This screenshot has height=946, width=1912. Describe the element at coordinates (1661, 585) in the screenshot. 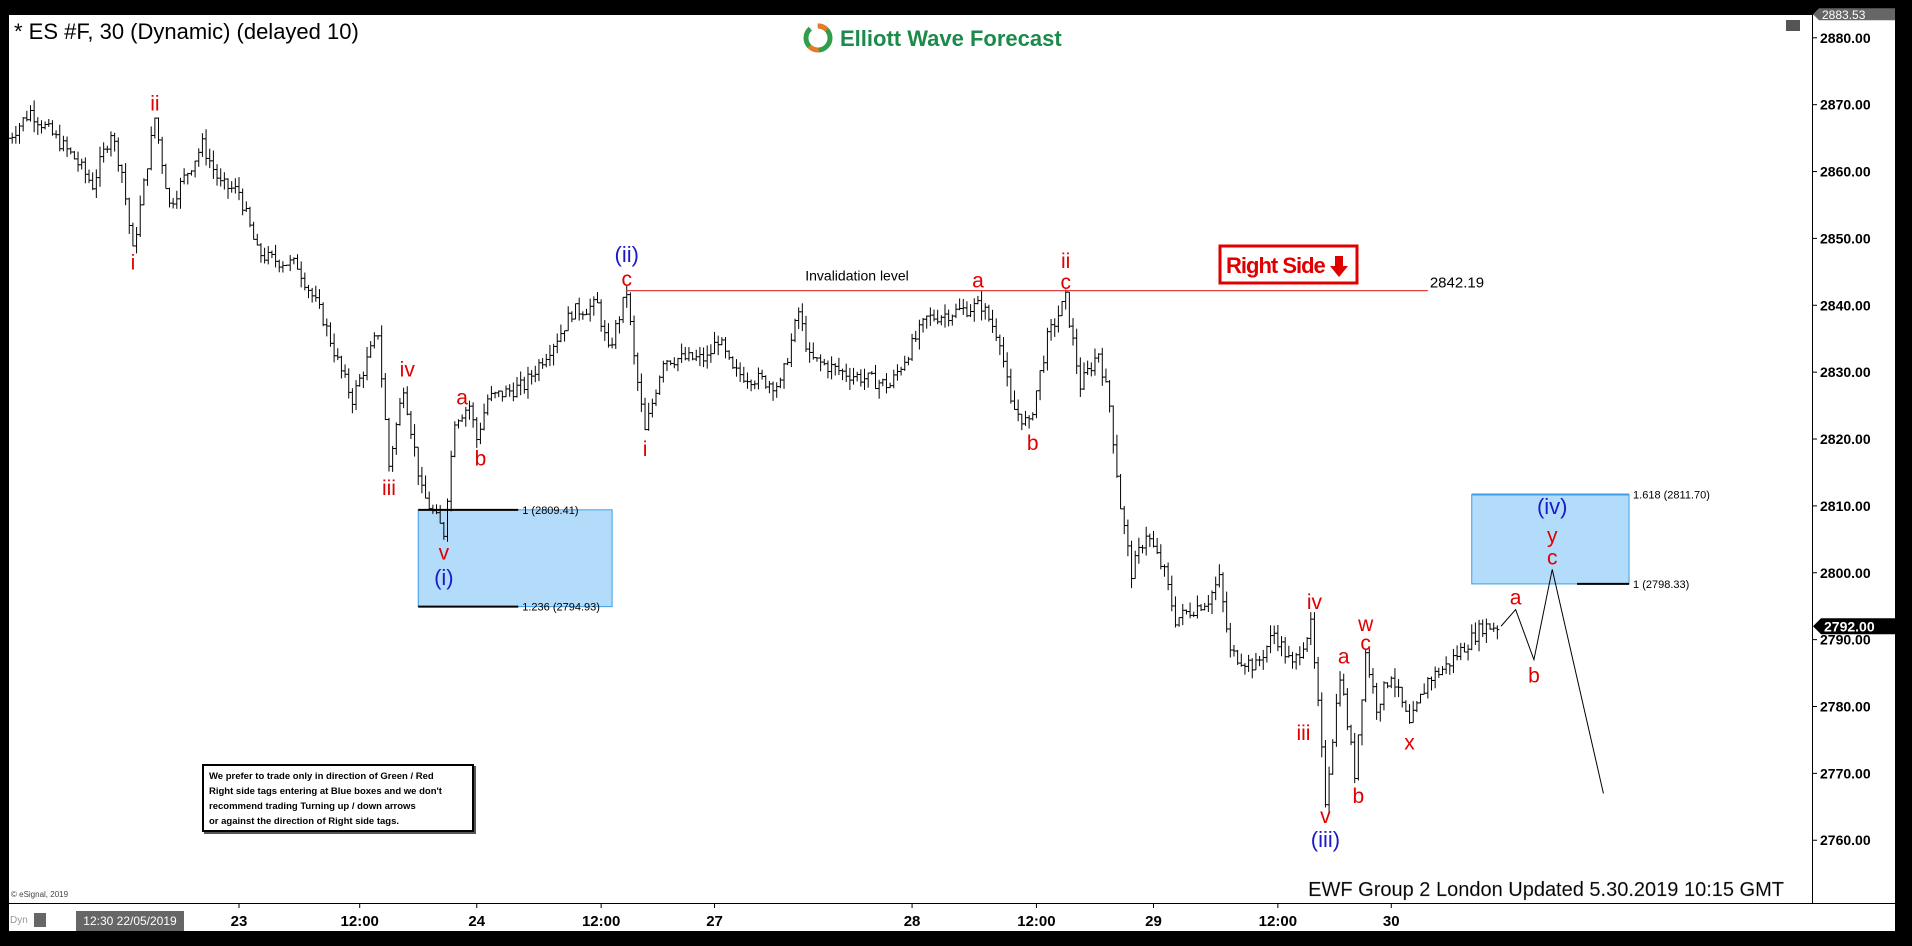

I see `fib-level-label: 1 (2798.33)` at that location.